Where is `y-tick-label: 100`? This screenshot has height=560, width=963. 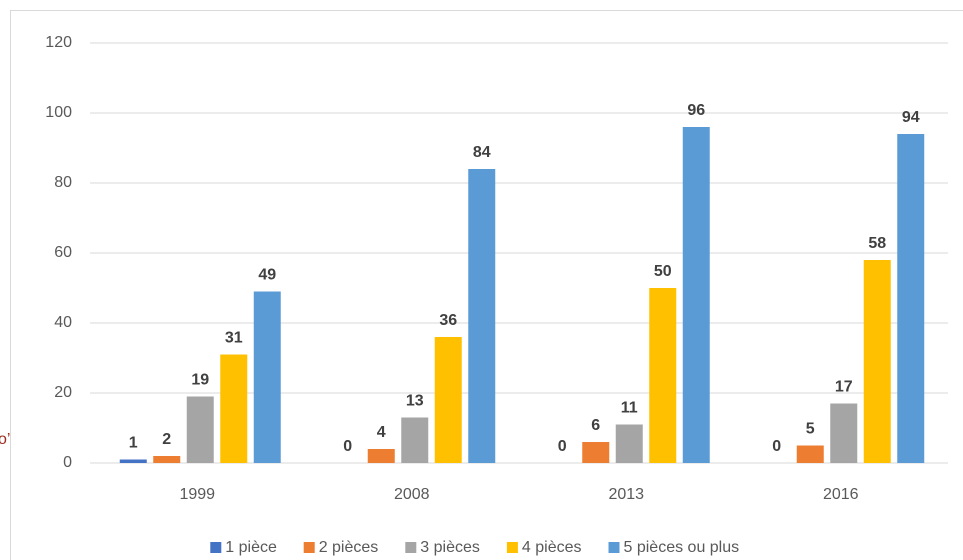
y-tick-label: 100 is located at coordinates (58, 112).